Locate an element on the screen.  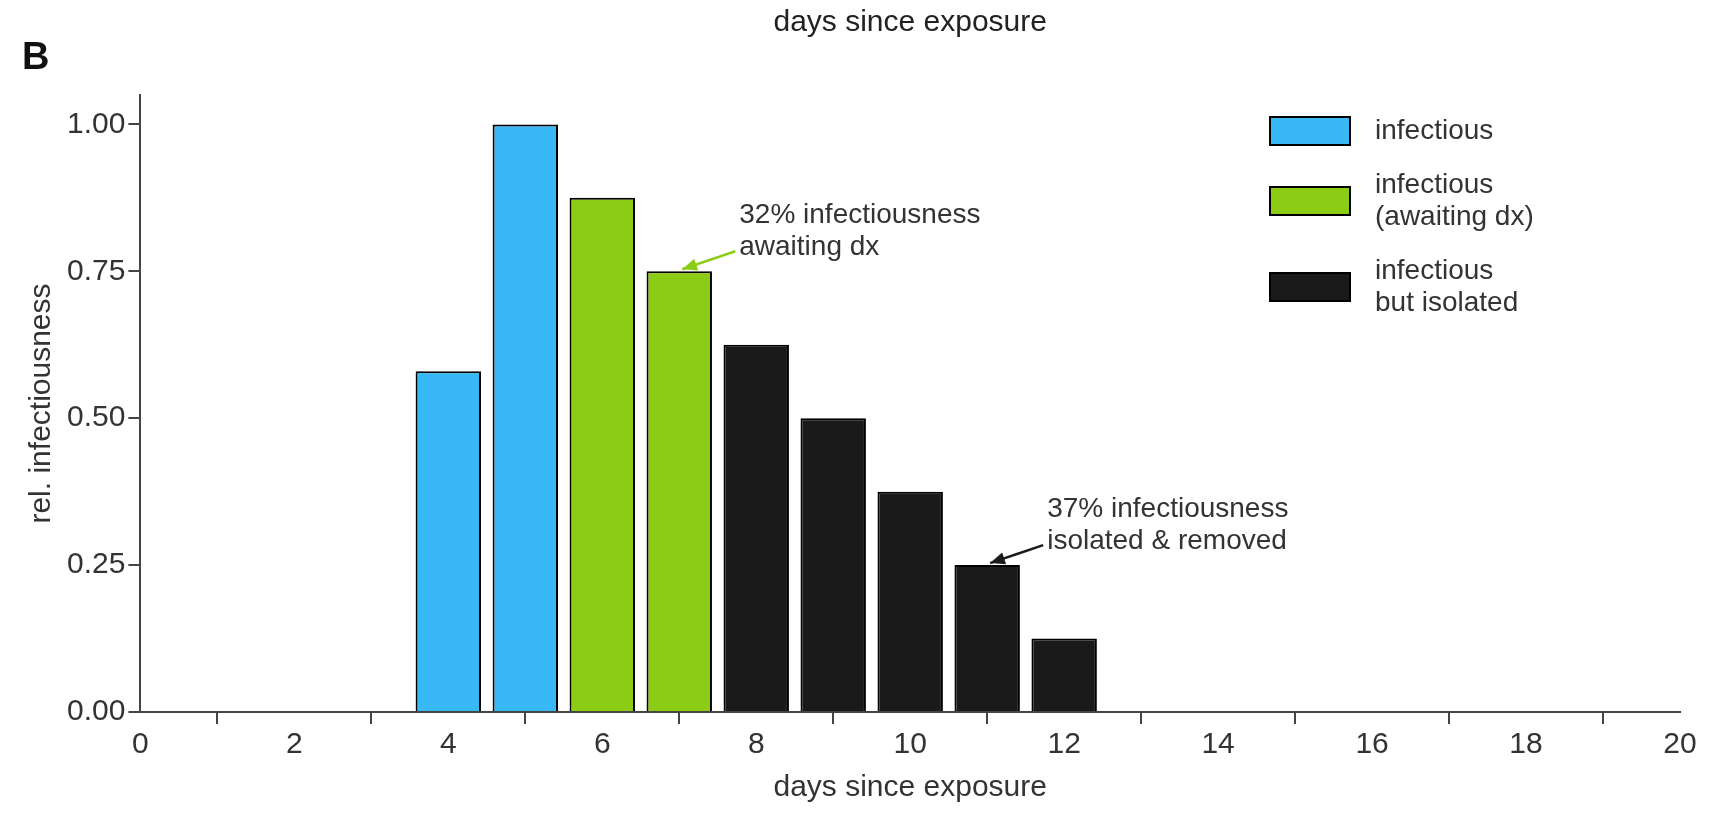
x-axis-title: days since exposure is located at coordinates (910, 786).